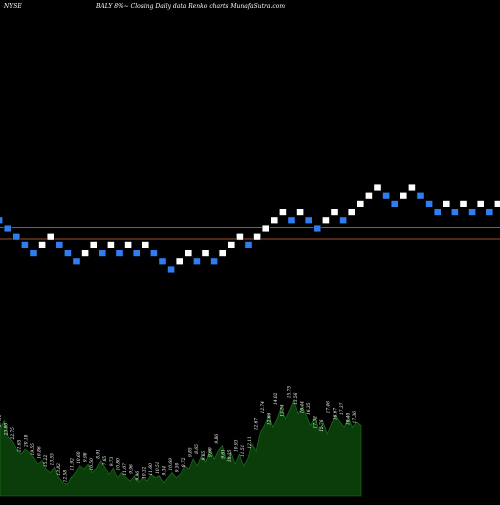 The image size is (500, 505). What do you see at coordinates (302, 407) in the screenshot?
I see `volume-label: 16.44` at bounding box center [302, 407].